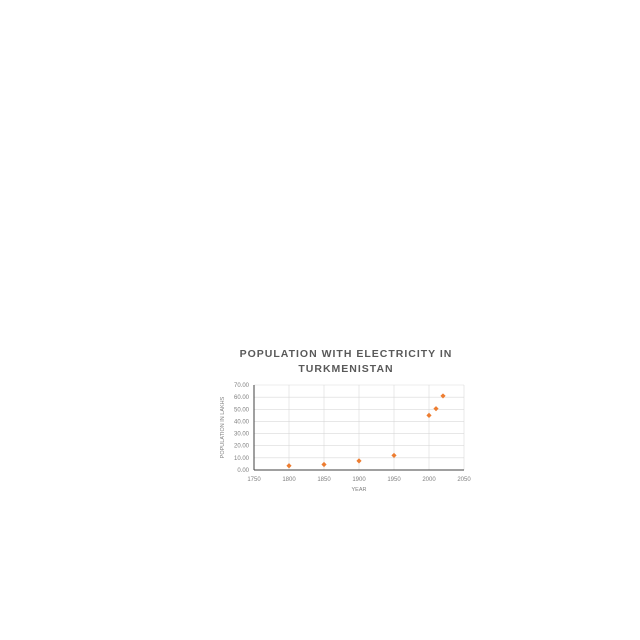 This screenshot has width=640, height=640. What do you see at coordinates (366, 431) in the screenshot?
I see `data-points` at bounding box center [366, 431].